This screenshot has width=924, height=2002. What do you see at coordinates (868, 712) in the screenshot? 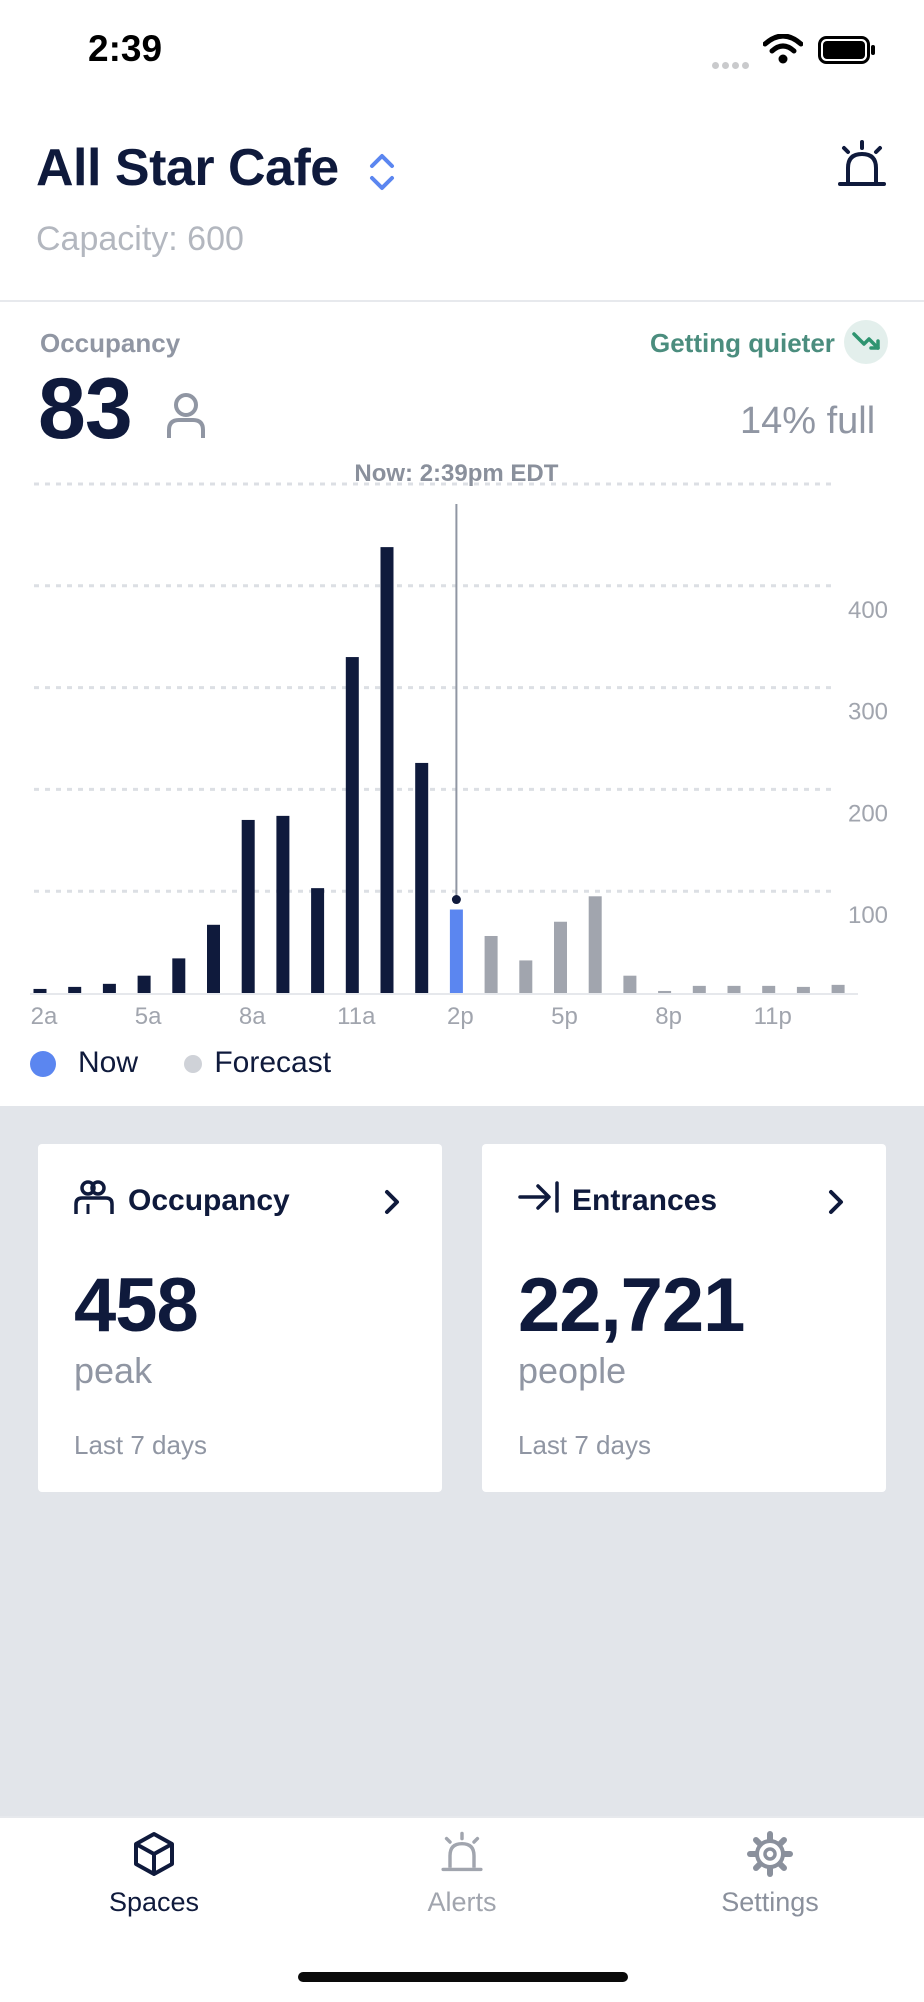
I see `y-tick-label: 300` at bounding box center [868, 712].